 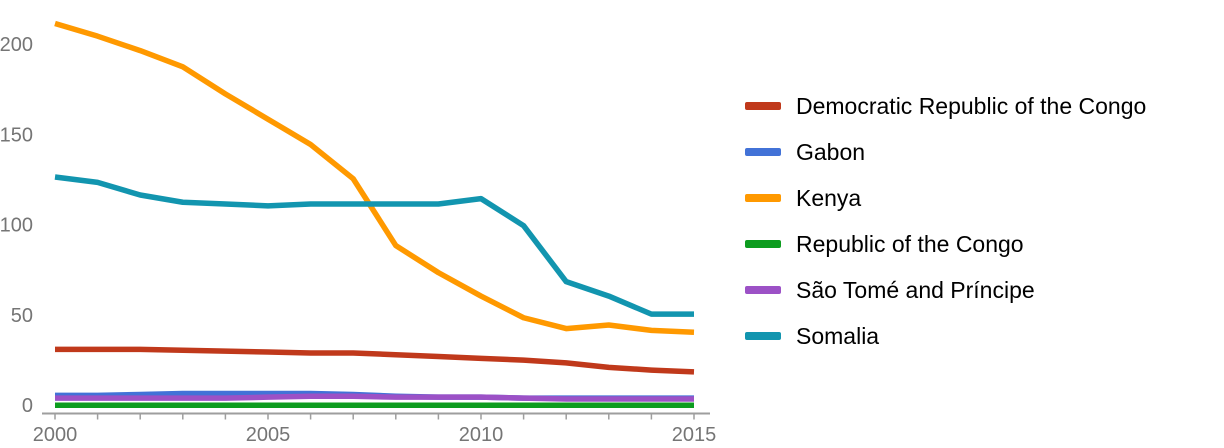 What do you see at coordinates (763, 198) in the screenshot?
I see `legend-swatch-kenya` at bounding box center [763, 198].